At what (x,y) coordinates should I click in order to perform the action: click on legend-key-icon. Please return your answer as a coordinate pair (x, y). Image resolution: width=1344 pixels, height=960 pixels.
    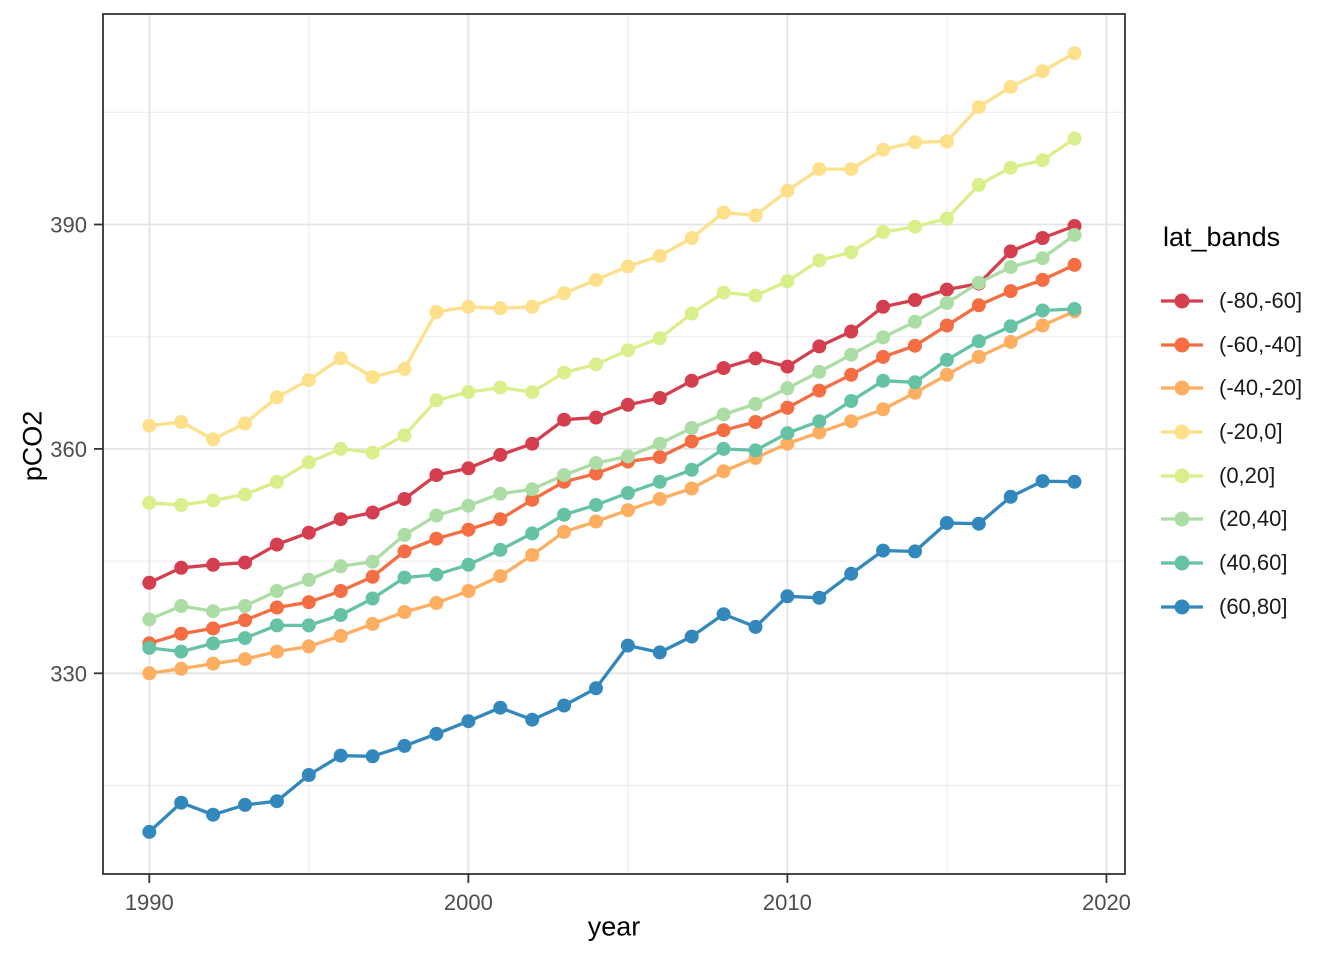
    Looking at the image, I should click on (1182, 345).